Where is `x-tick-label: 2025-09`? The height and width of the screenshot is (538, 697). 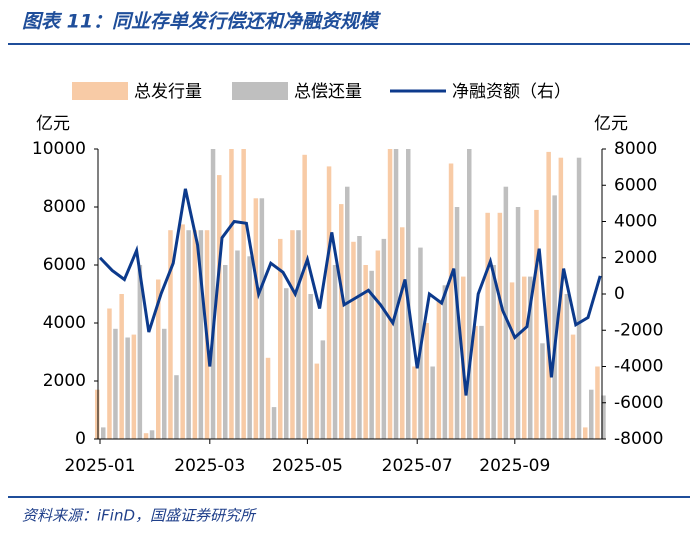 x-tick-label: 2025-09 is located at coordinates (514, 466).